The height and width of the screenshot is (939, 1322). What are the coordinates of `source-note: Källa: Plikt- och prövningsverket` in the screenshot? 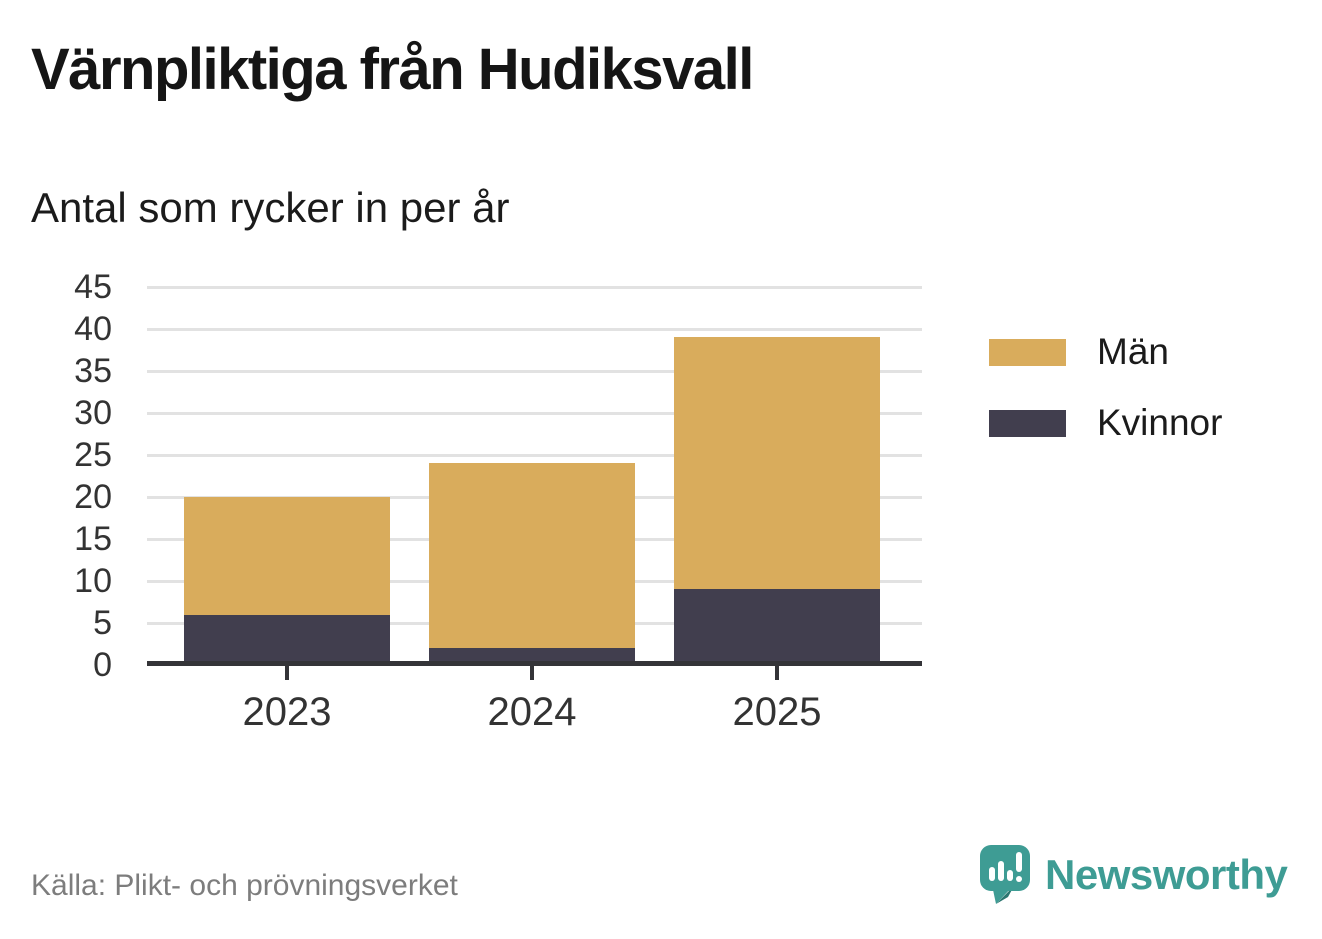 It's located at (244, 885).